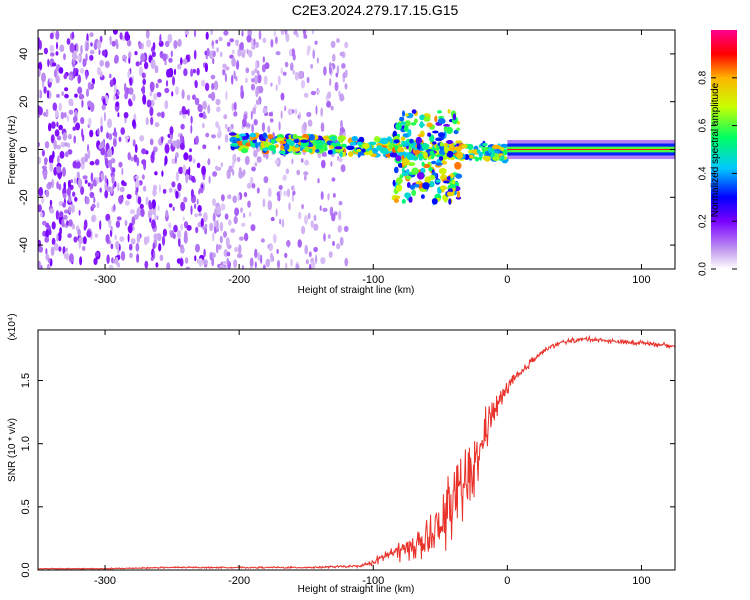 The height and width of the screenshot is (600, 750). What do you see at coordinates (24, 149) in the screenshot?
I see `spec-y-tick-label: 0` at bounding box center [24, 149].